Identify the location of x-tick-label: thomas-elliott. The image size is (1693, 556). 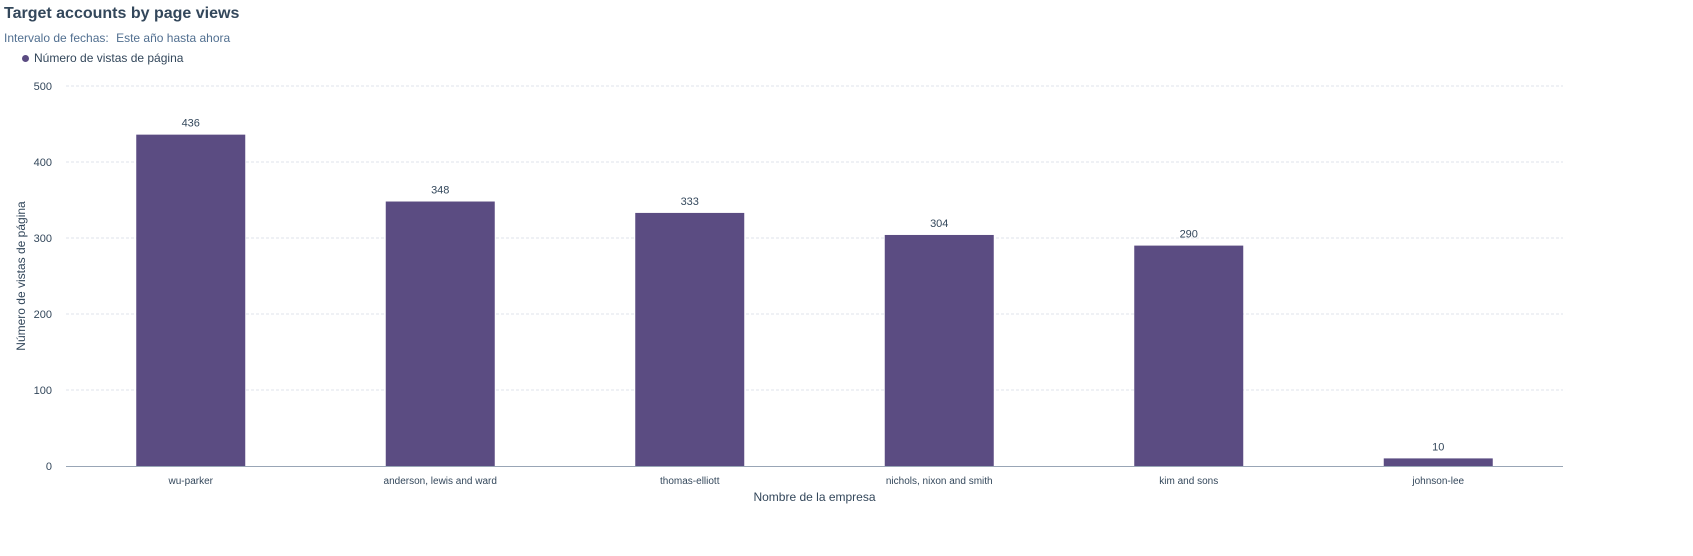
(690, 481).